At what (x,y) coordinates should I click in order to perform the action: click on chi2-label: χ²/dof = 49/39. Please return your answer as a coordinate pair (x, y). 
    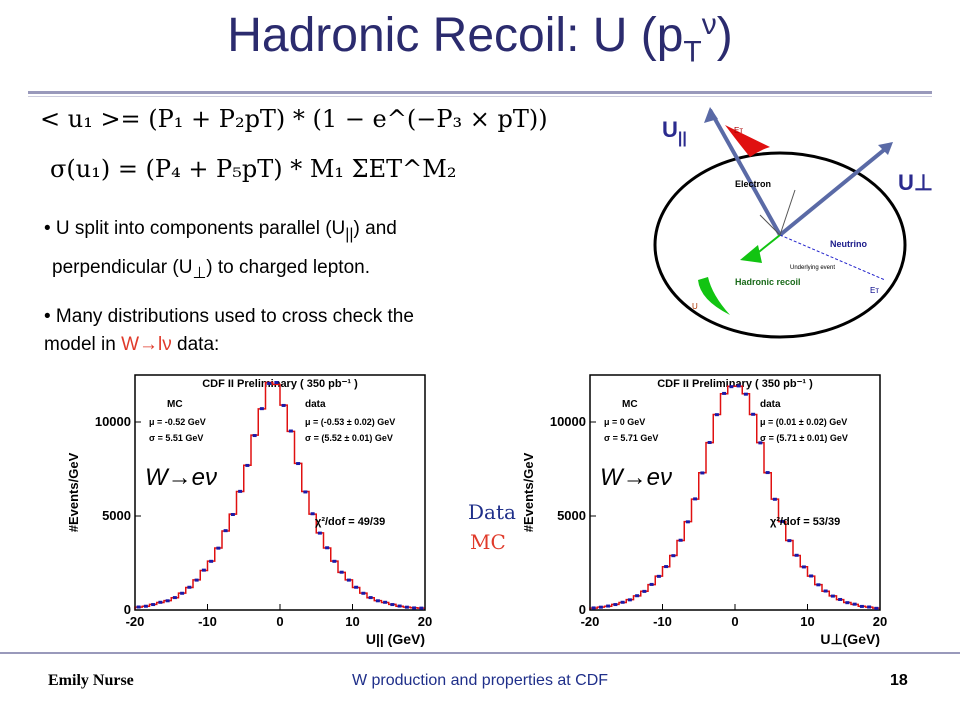
    Looking at the image, I should click on (350, 522).